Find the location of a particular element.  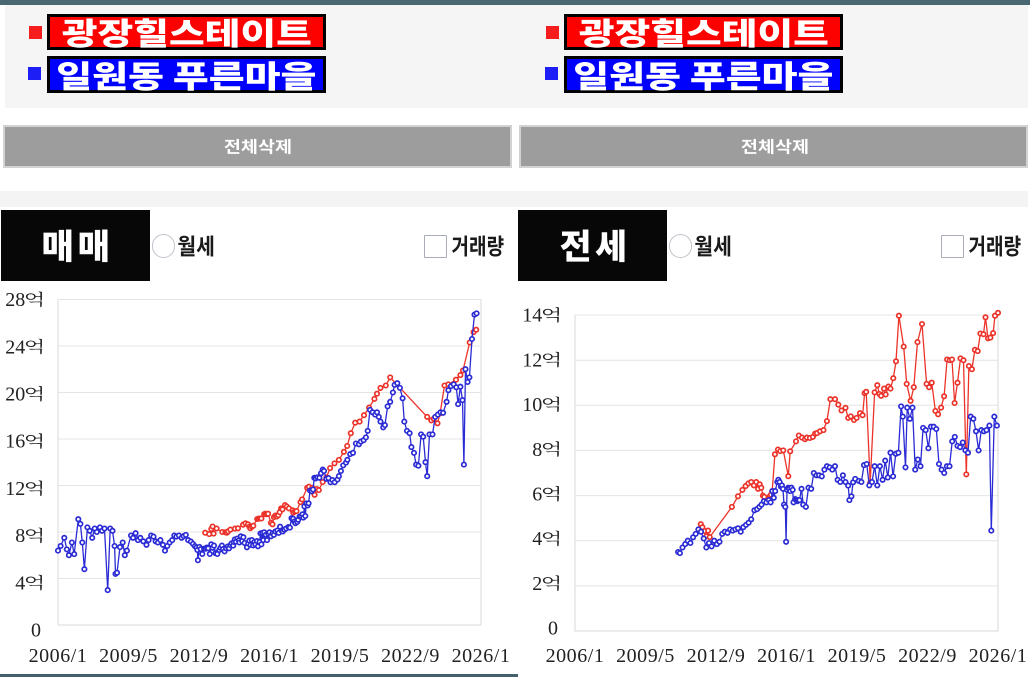

svg-text: 16 is located at coordinates (15, 442).